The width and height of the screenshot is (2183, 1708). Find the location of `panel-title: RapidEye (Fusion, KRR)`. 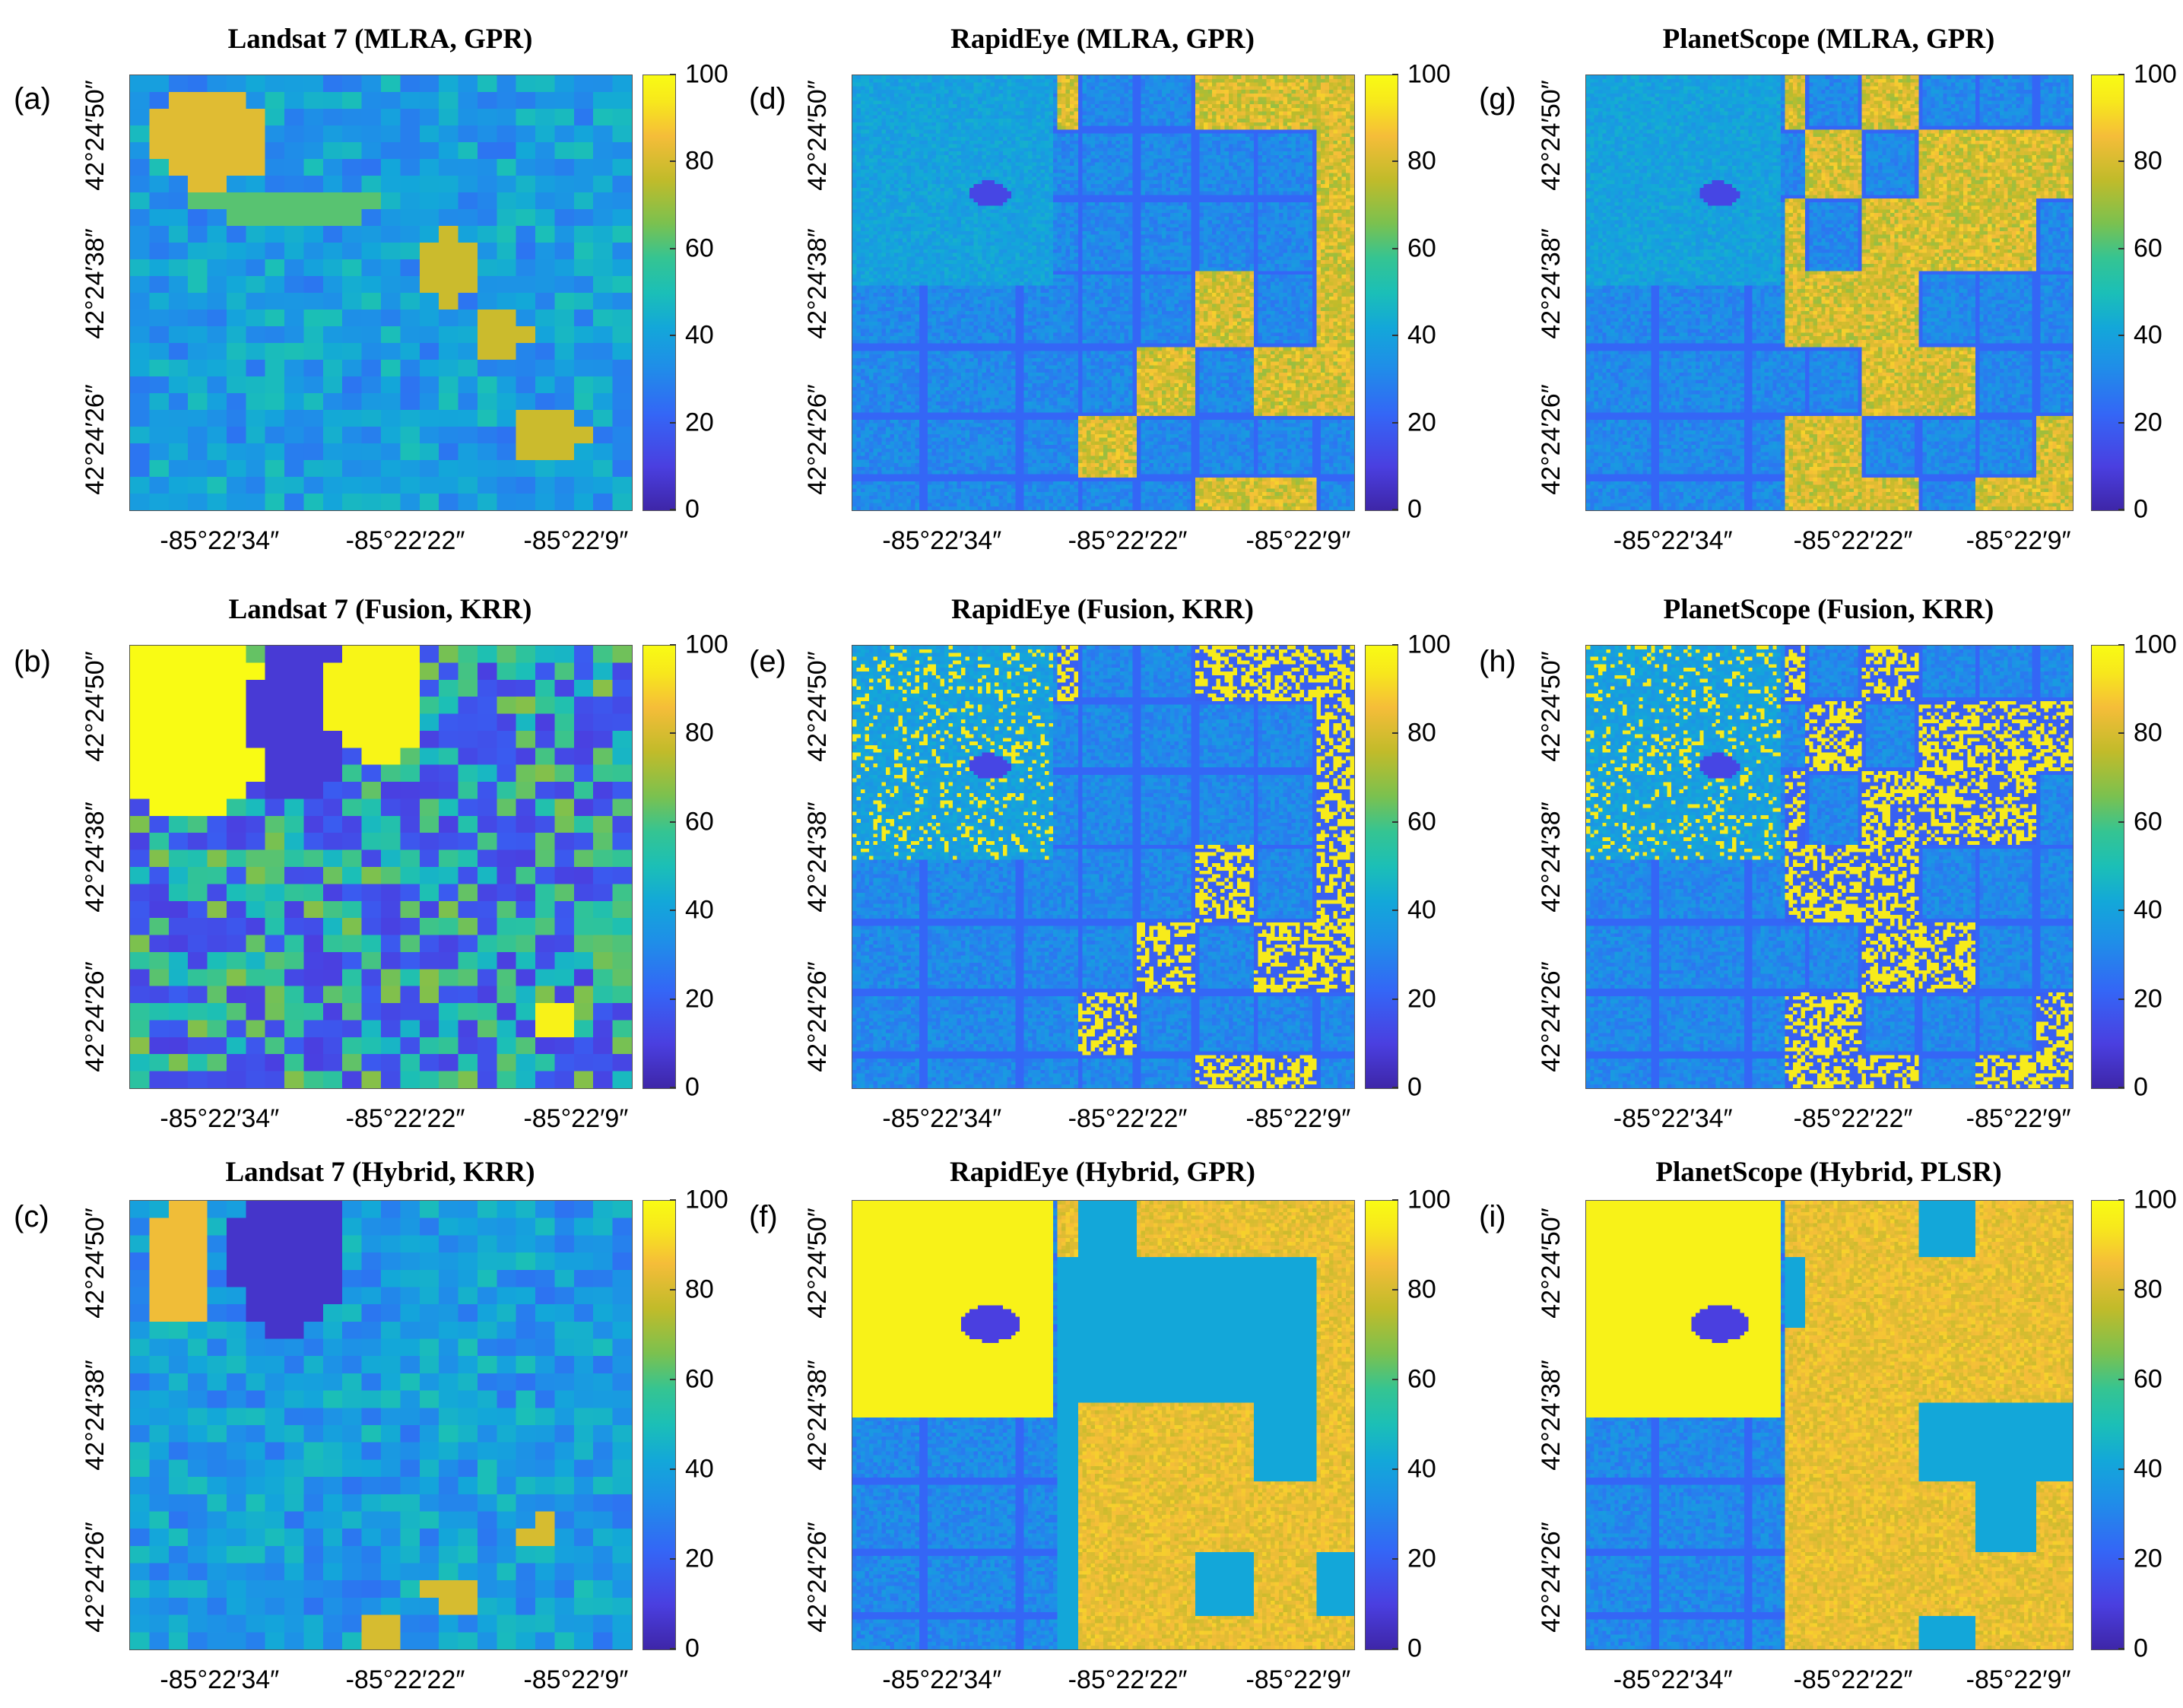

panel-title: RapidEye (Fusion, KRR) is located at coordinates (1102, 609).